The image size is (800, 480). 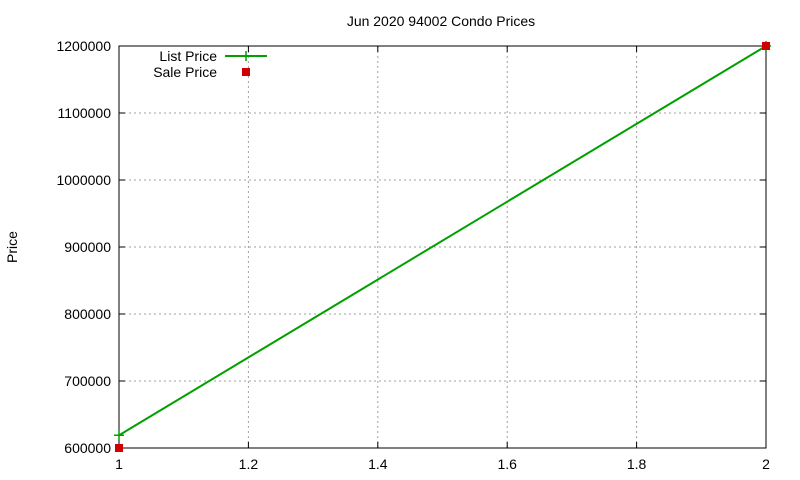 I want to click on x-tick-label: 1.2, so click(x=249, y=464).